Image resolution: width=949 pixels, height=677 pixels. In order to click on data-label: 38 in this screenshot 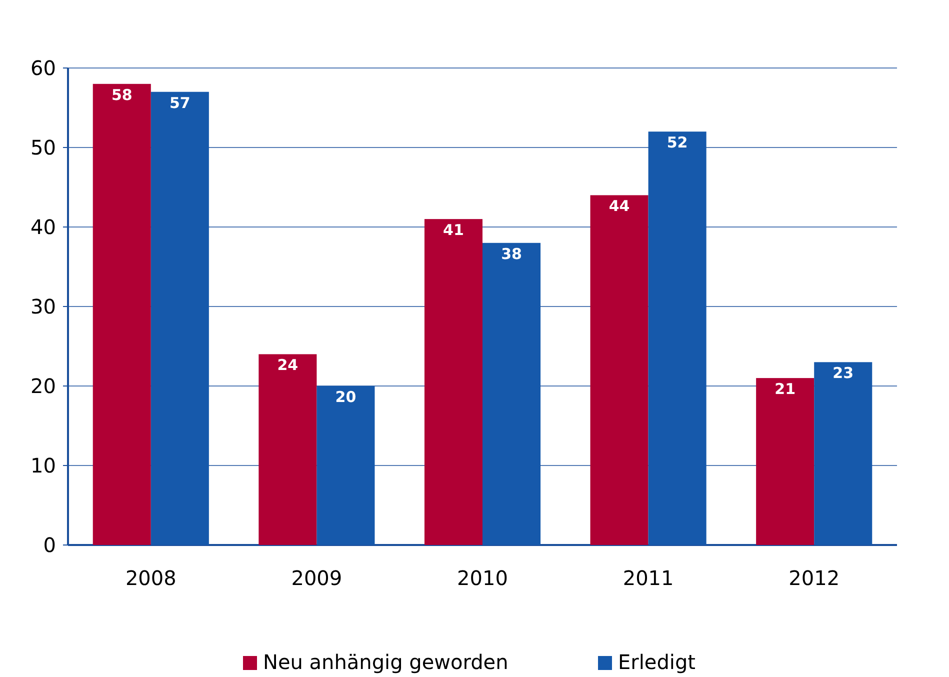, I will do `click(511, 253)`.